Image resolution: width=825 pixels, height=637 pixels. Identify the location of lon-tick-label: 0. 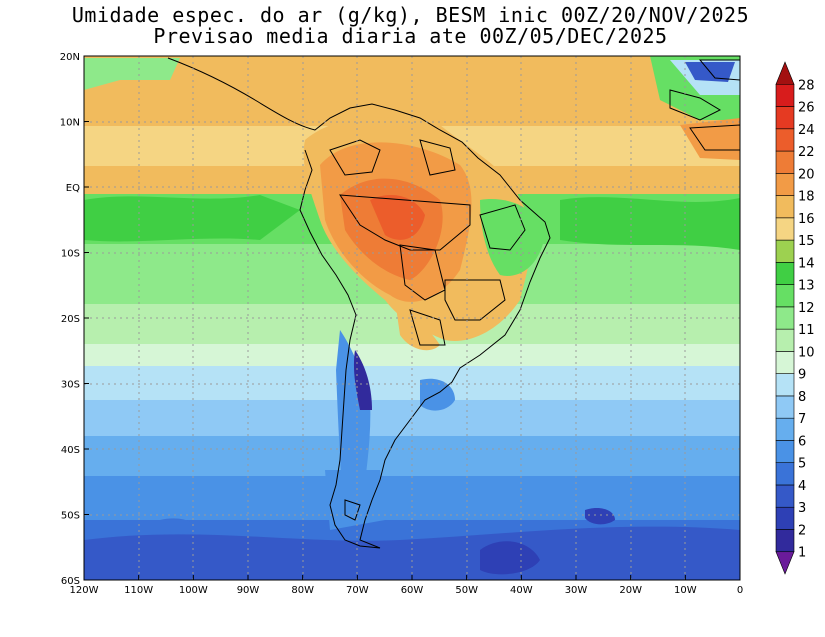
(740, 590).